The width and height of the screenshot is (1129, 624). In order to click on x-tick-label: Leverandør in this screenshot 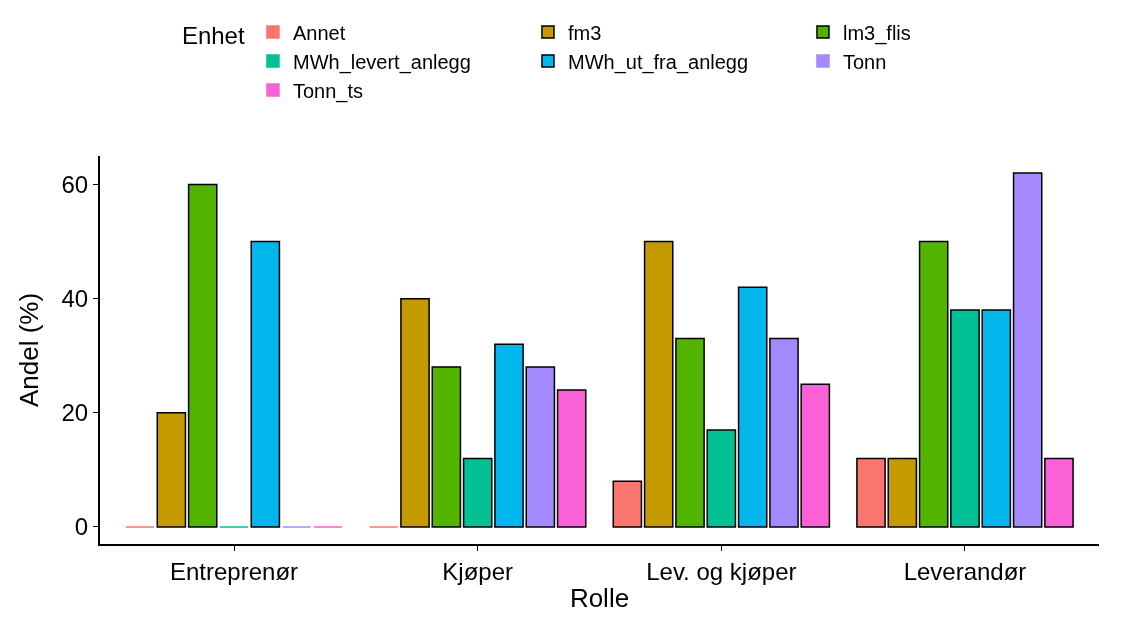, I will do `click(965, 571)`.